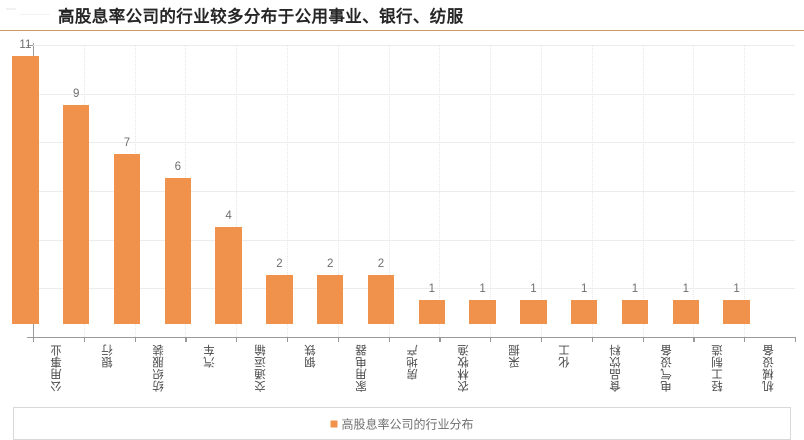  What do you see at coordinates (362, 368) in the screenshot?
I see `x-axis-label: 家用电器` at bounding box center [362, 368].